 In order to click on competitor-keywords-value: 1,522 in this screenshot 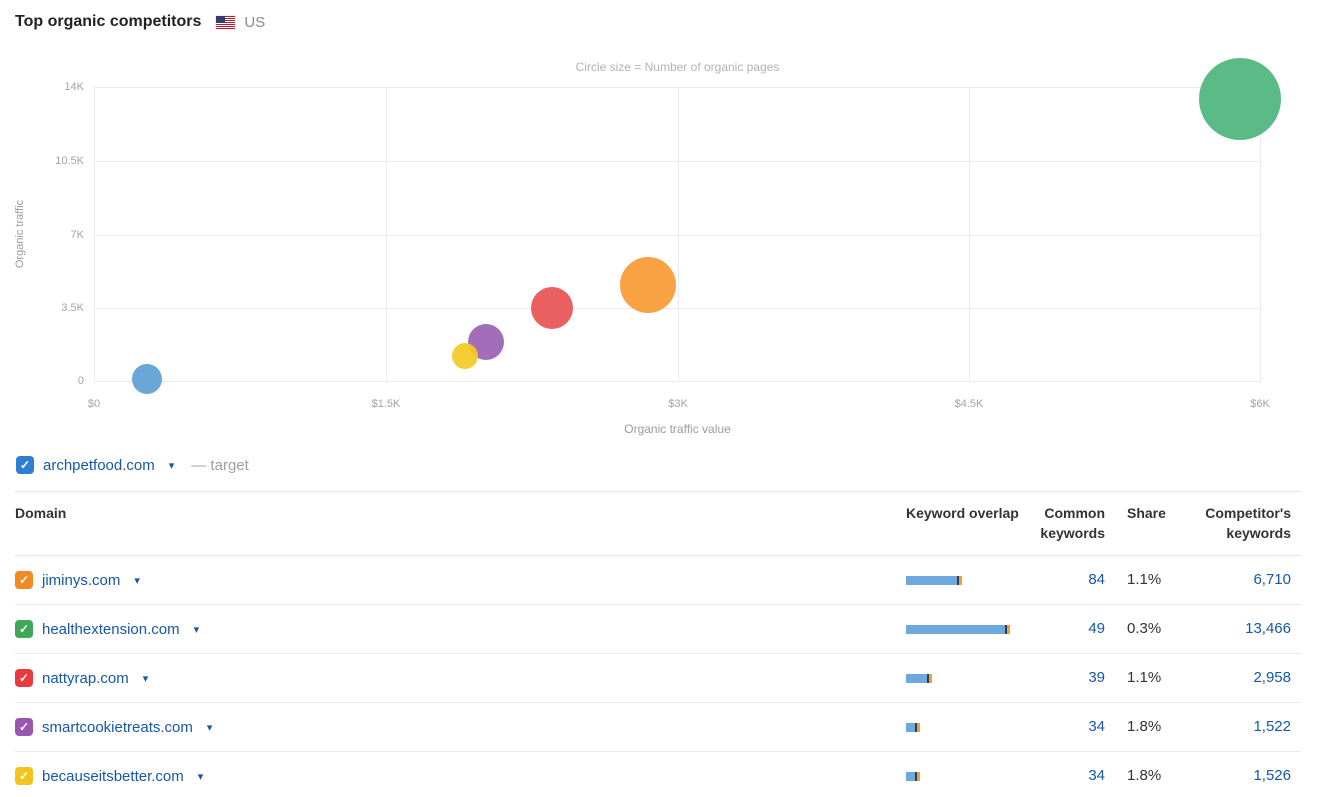, I will do `click(1272, 726)`.